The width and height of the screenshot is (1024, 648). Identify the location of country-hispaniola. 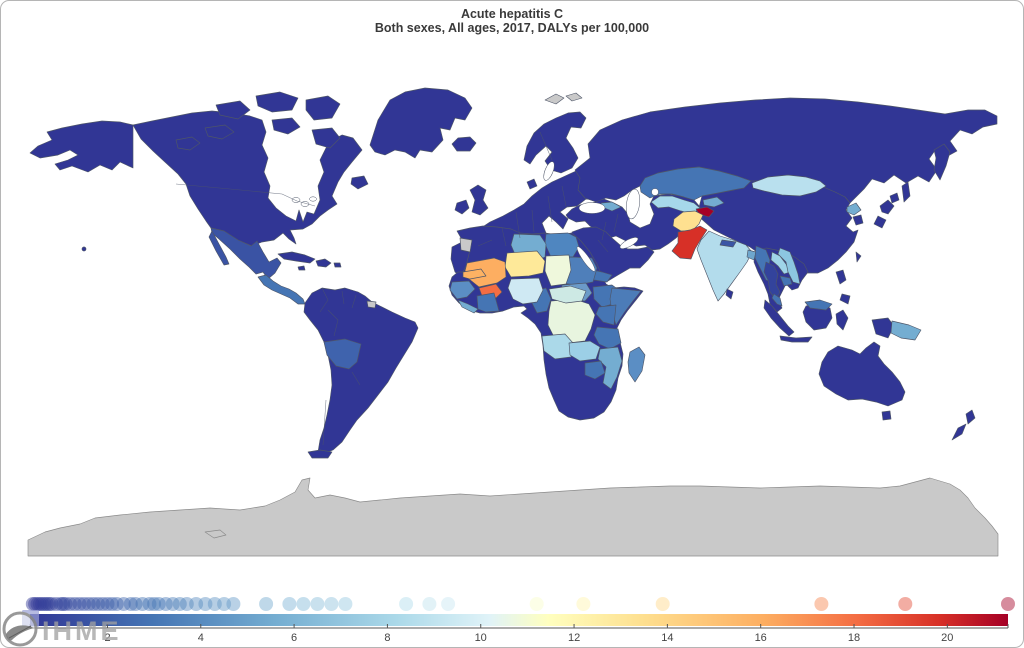
(323, 263).